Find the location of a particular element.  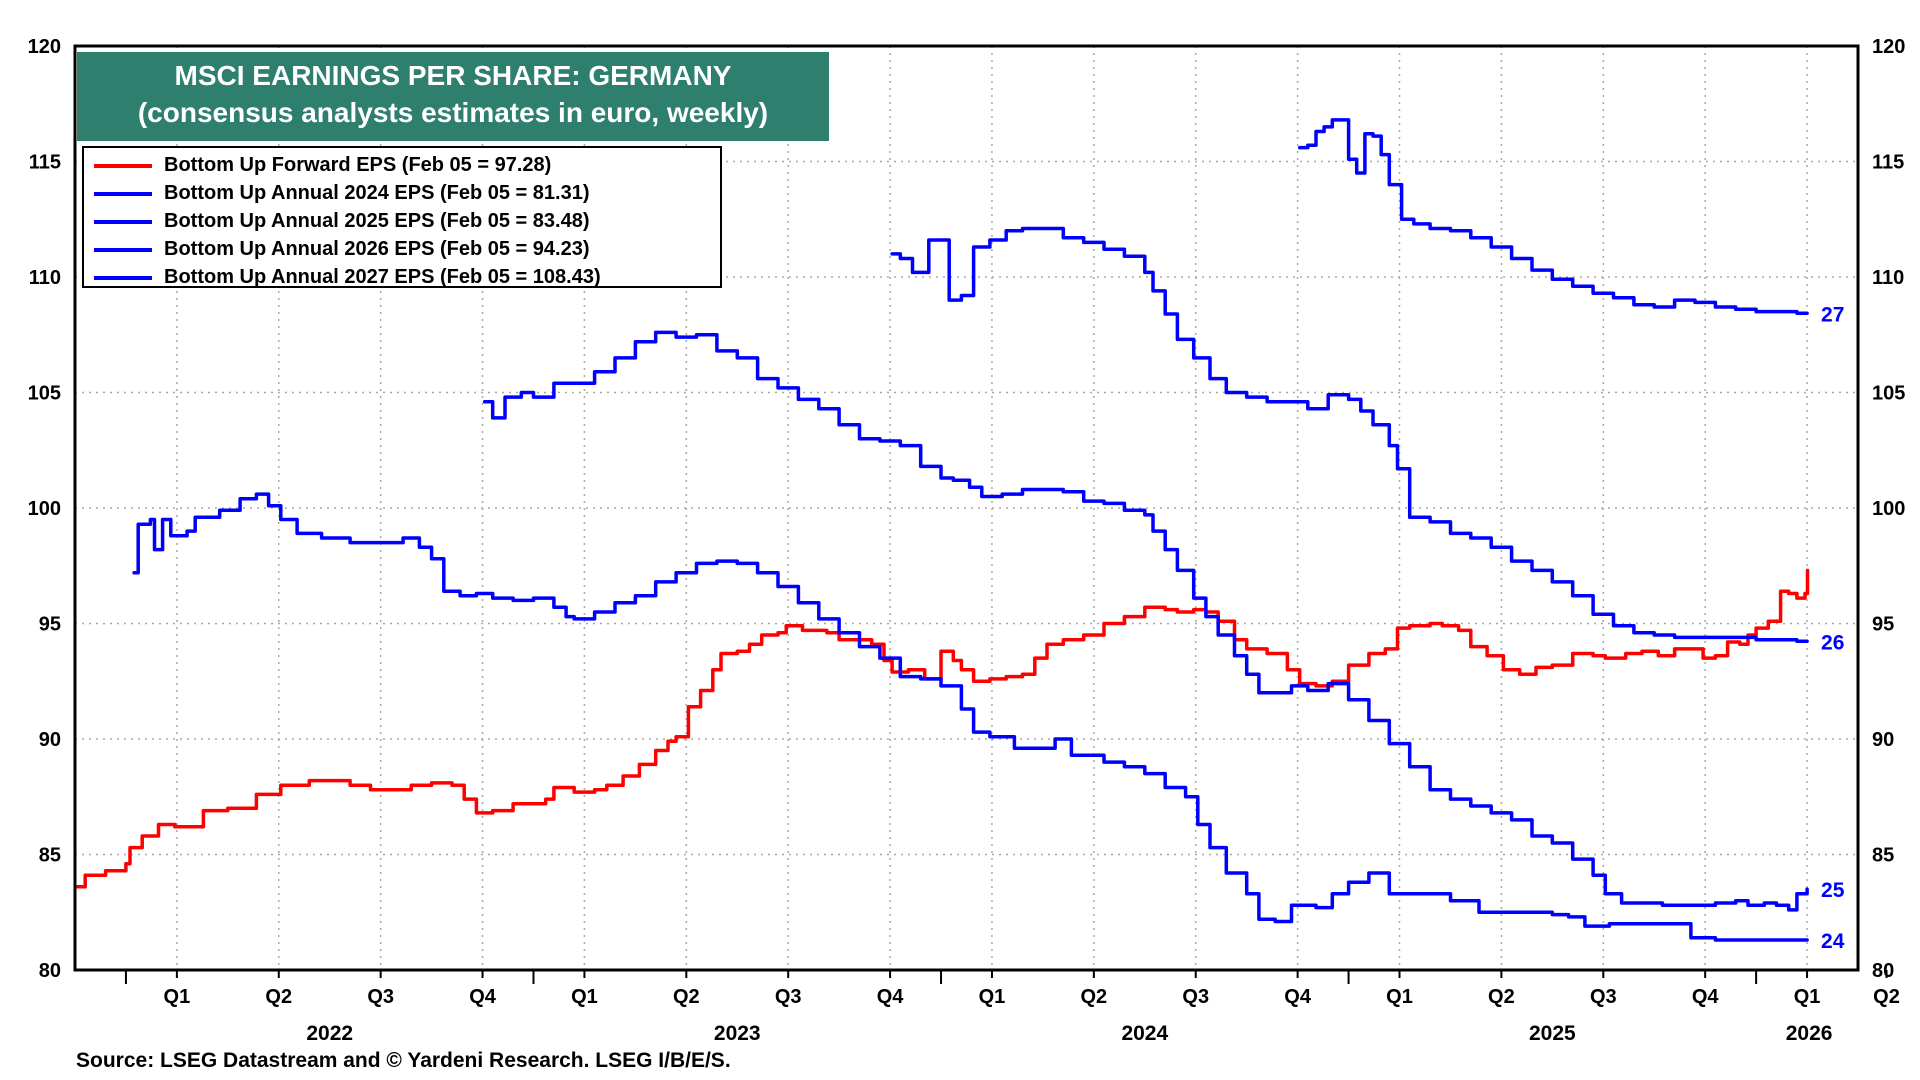

y-tick-label-right: 95 is located at coordinates (1883, 625).